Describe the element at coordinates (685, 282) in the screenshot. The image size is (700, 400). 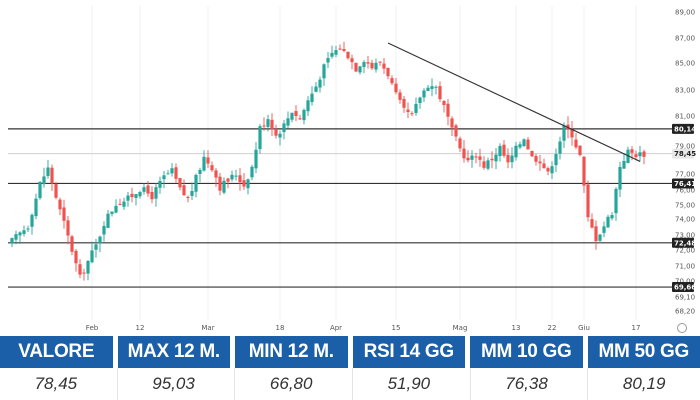
I see `y-tick-label: 70,00` at that location.